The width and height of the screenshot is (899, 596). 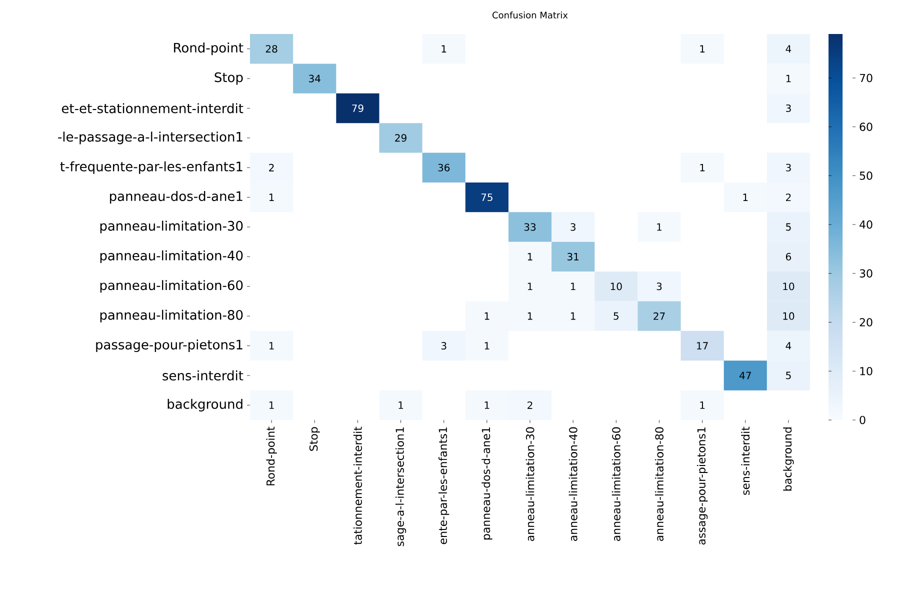 I want to click on y-tick-label: panneau-limitation-40, so click(x=171, y=256).